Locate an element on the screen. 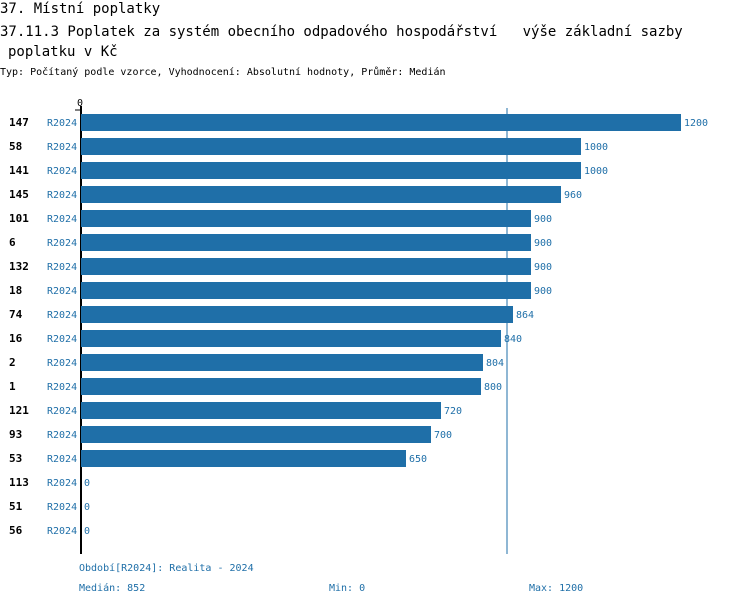 The height and width of the screenshot is (606, 750). category-label: 53 is located at coordinates (15, 458).